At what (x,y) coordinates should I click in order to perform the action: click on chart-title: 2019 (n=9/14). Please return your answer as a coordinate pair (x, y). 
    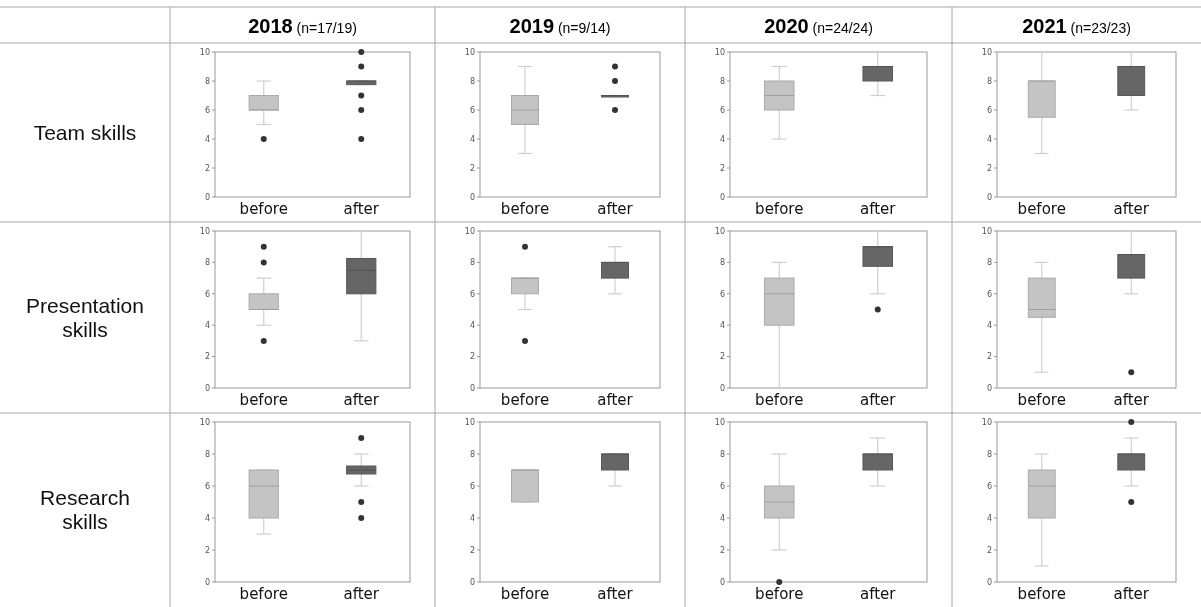
    Looking at the image, I should click on (560, 26).